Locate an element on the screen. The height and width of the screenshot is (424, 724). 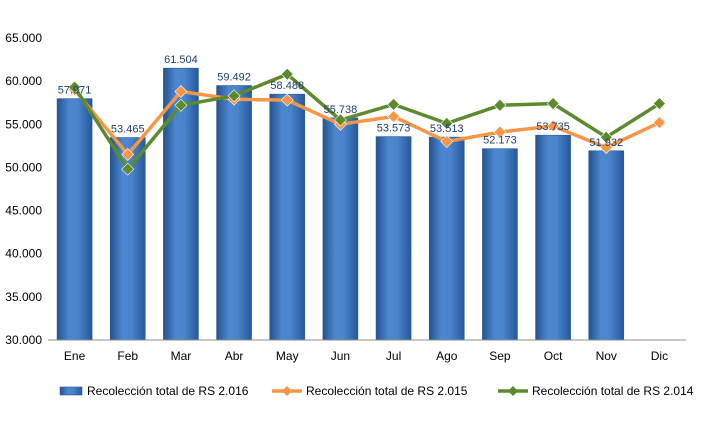
bar-data-label: 52.173 is located at coordinates (500, 141).